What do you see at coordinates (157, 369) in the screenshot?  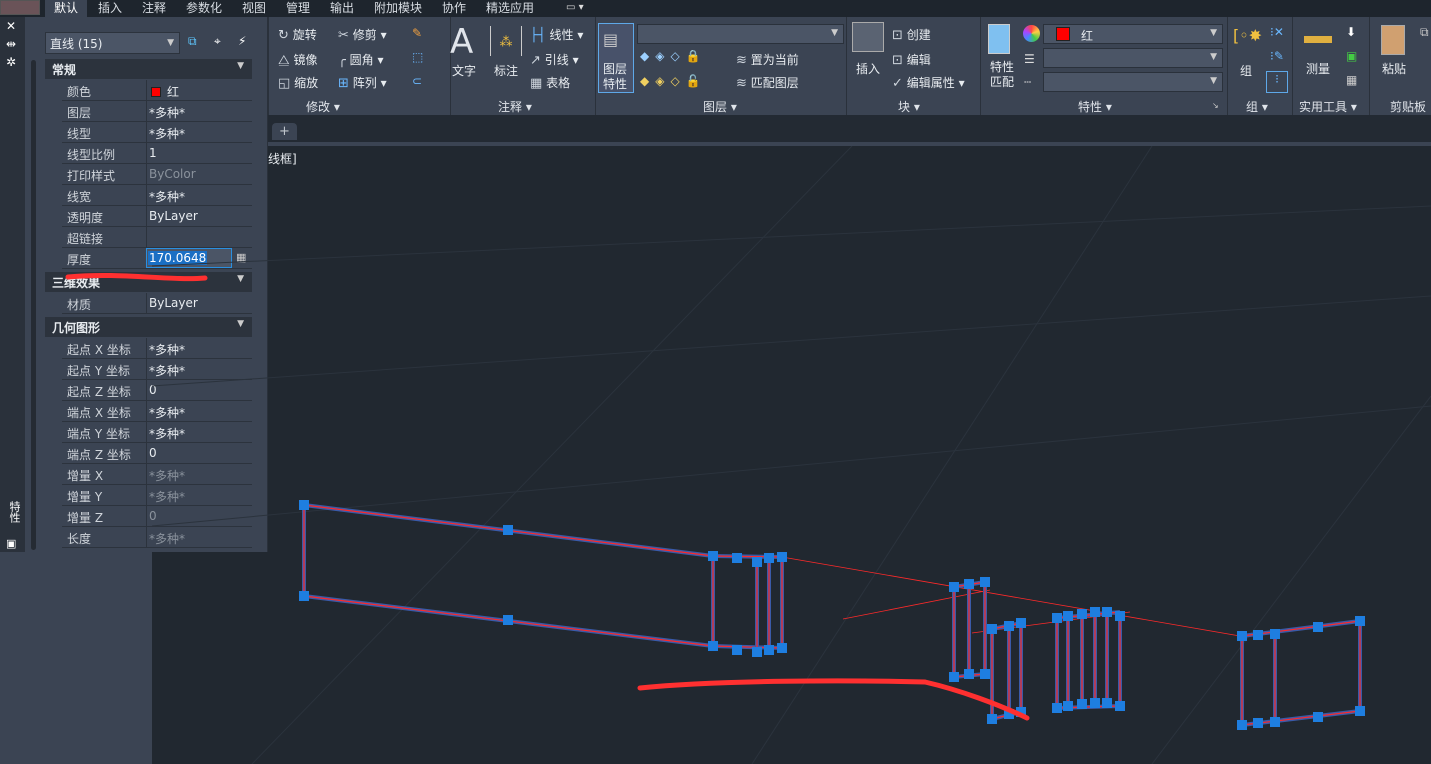 I see `property-row: 起点 Y 坐标 *多种*` at bounding box center [157, 369].